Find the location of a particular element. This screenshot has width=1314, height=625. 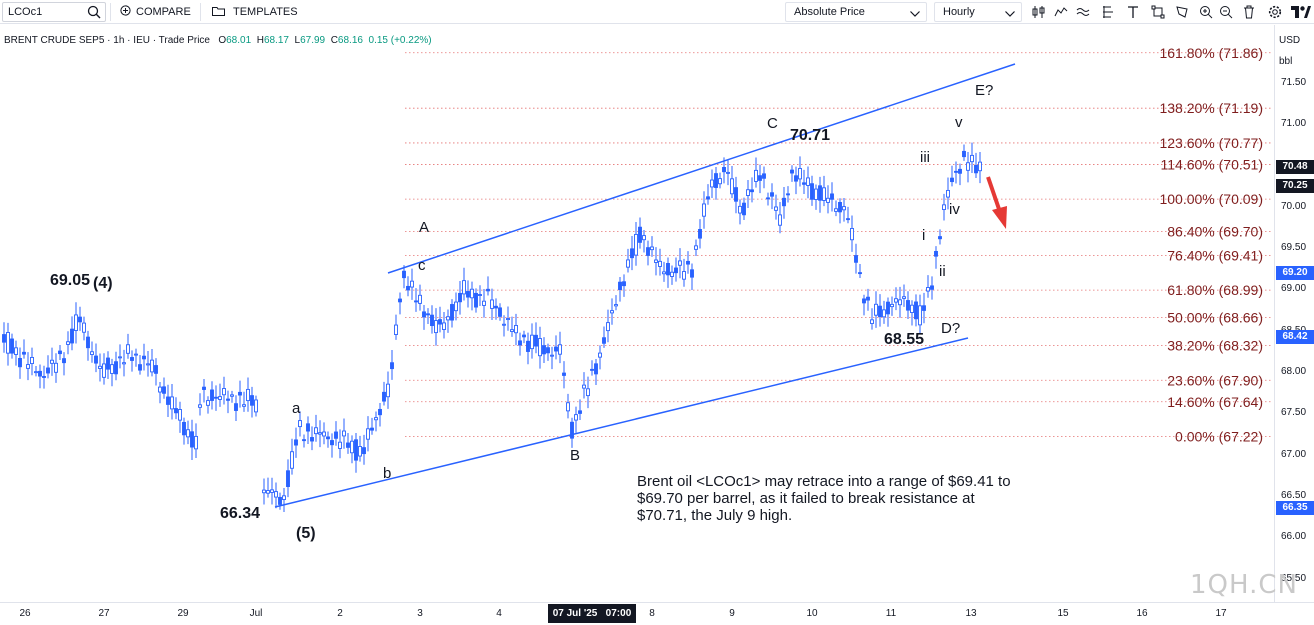

fib-label-0: 161.80% (71.86) is located at coordinates (1211, 53).